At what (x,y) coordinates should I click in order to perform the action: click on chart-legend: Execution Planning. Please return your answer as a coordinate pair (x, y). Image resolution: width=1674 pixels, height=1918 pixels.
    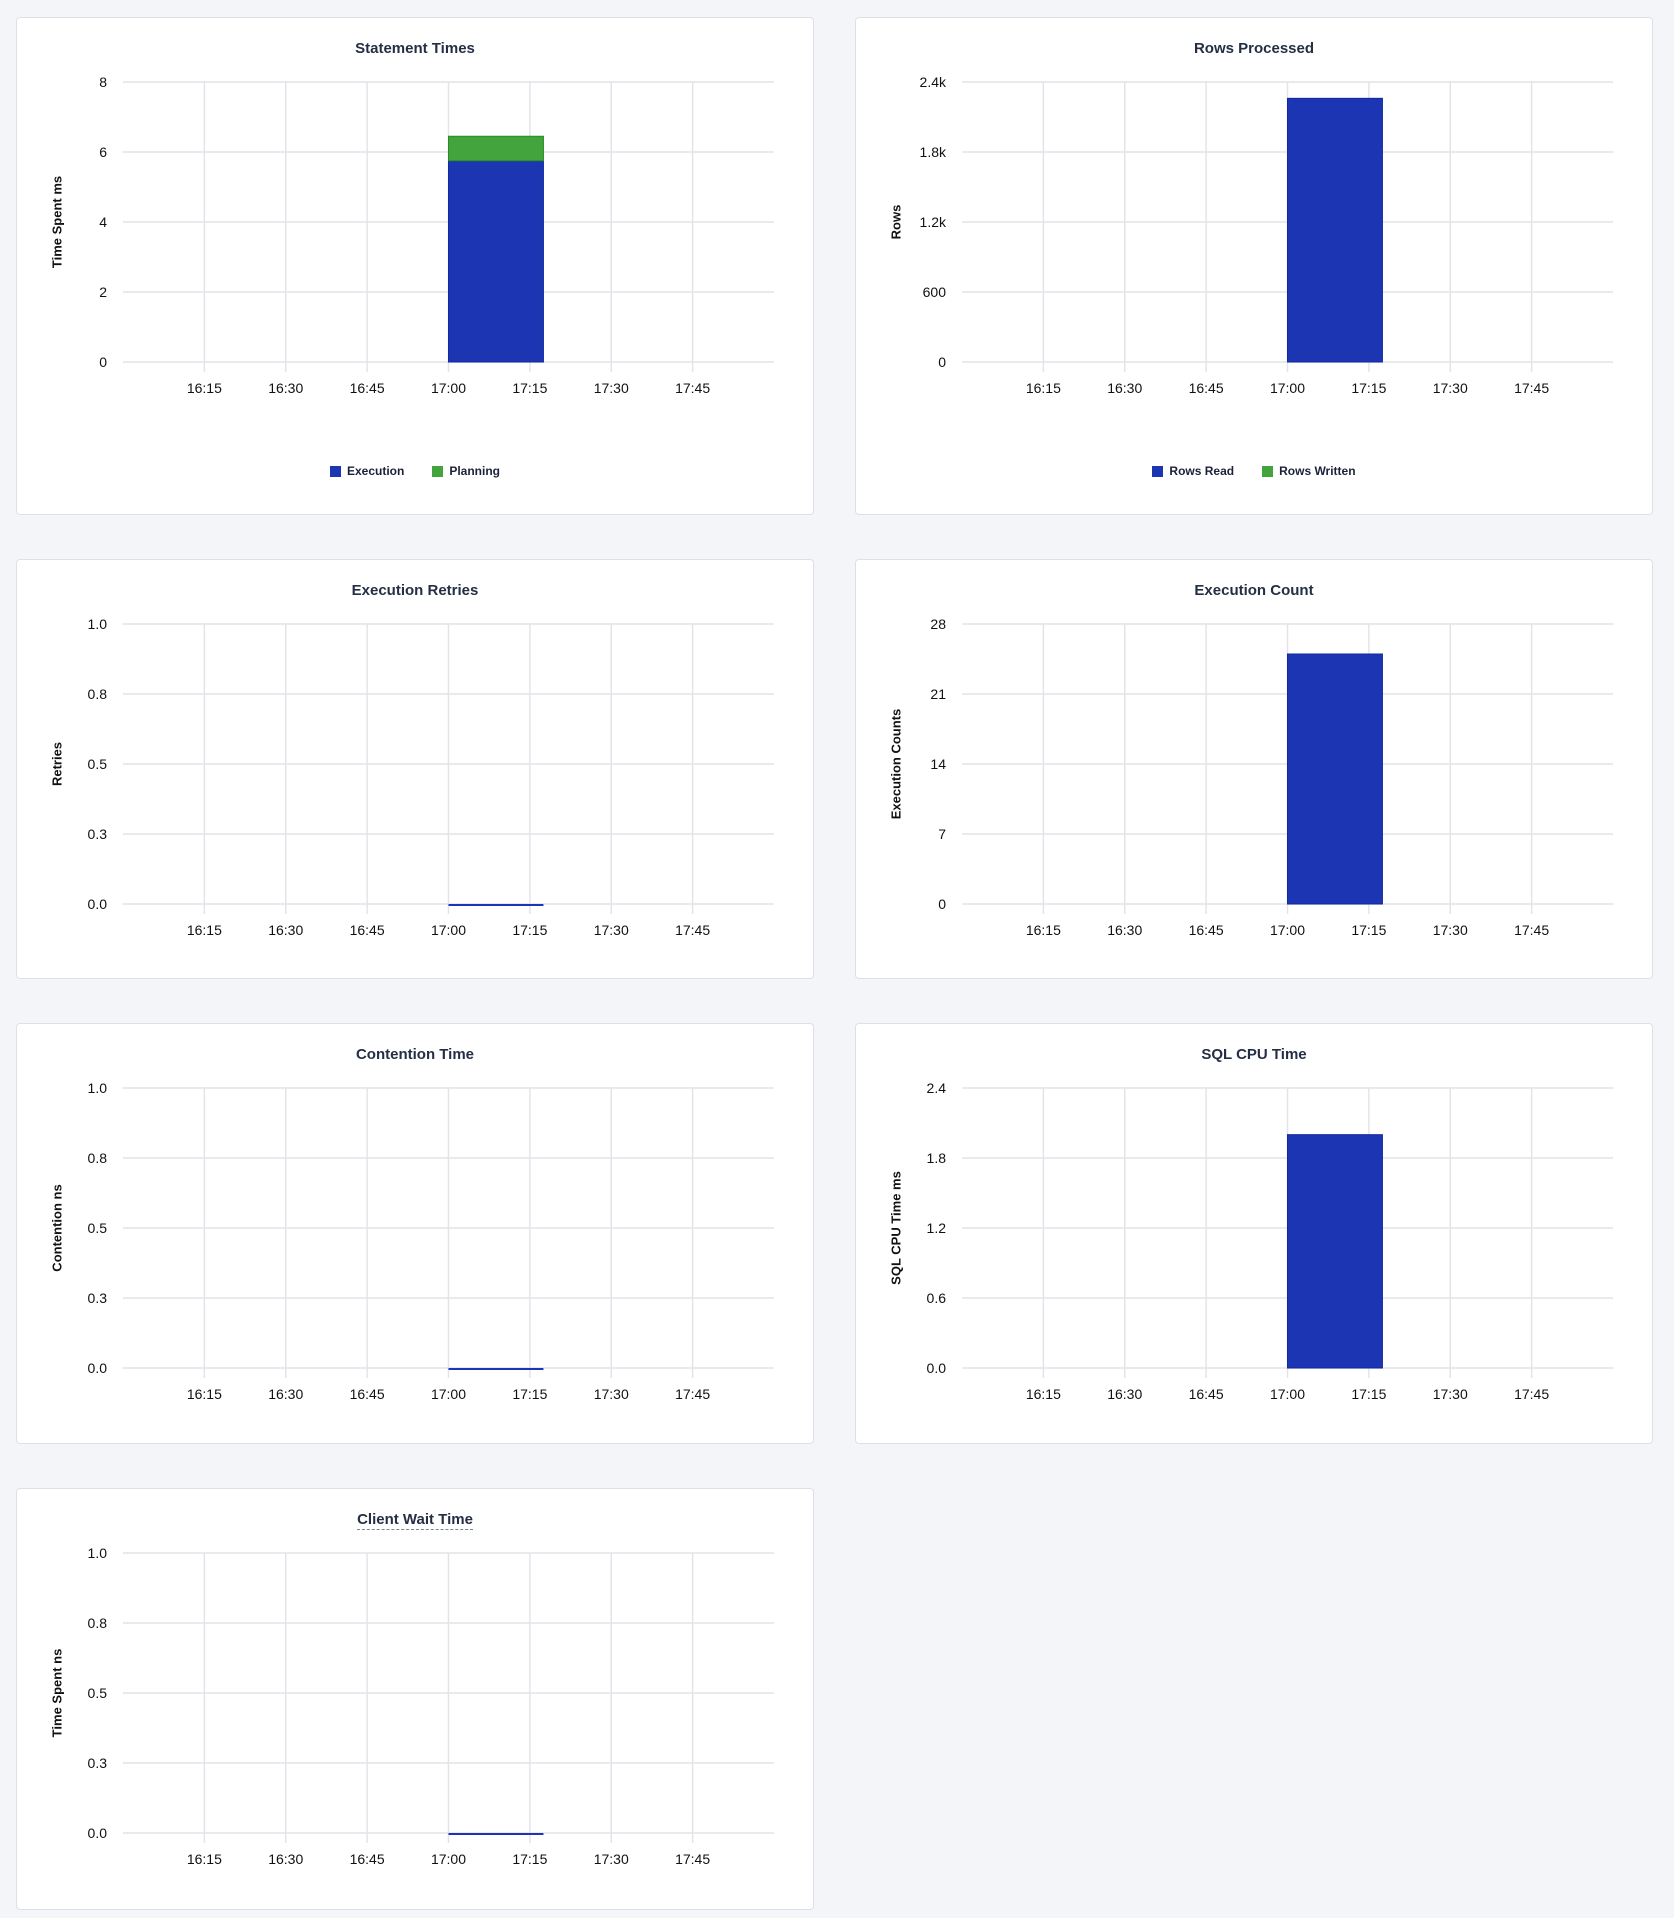
    Looking at the image, I should click on (415, 472).